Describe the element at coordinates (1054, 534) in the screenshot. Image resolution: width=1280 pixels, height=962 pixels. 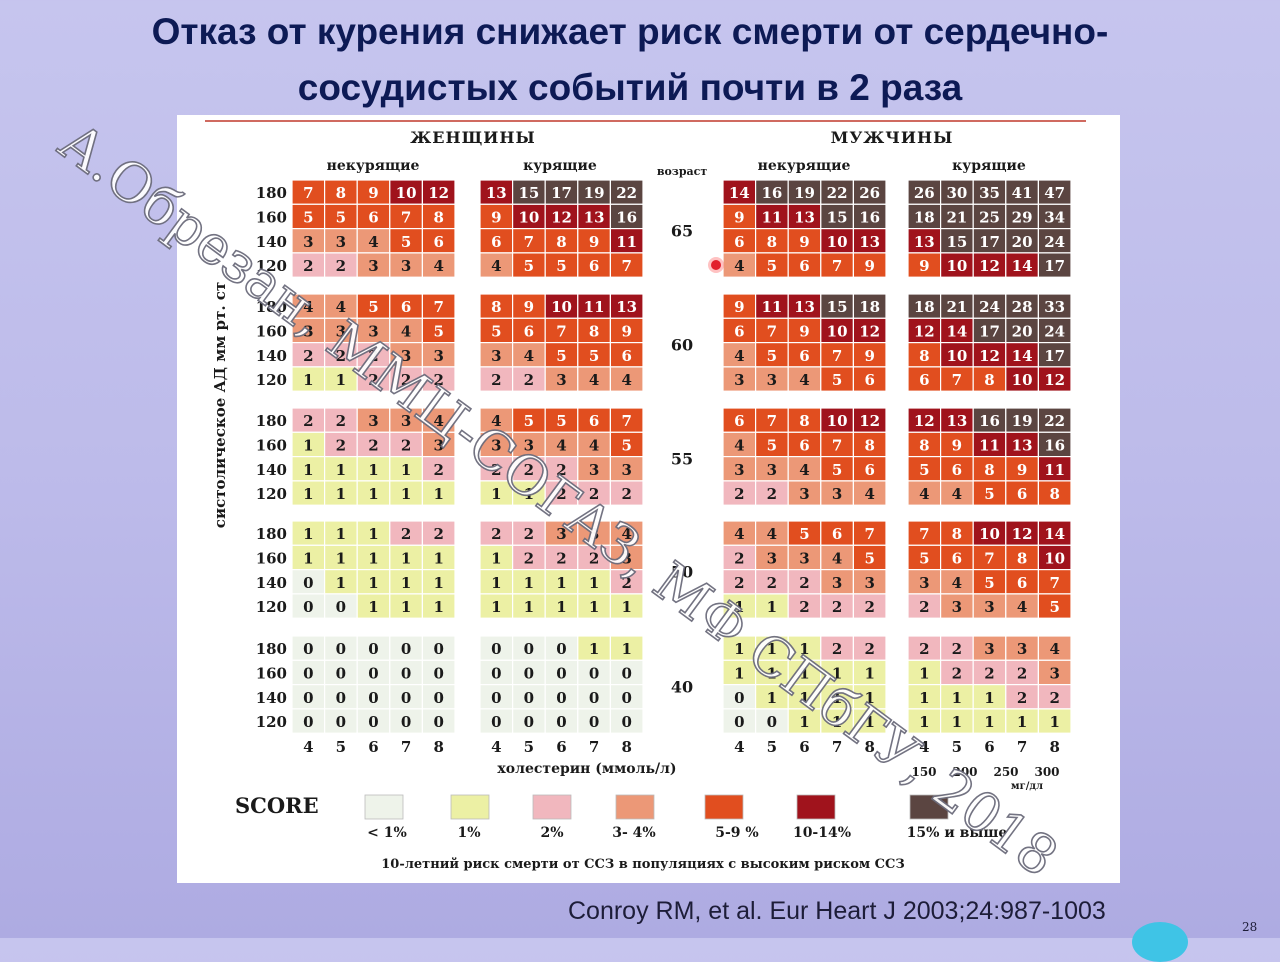
I see `risk-value: 14` at that location.